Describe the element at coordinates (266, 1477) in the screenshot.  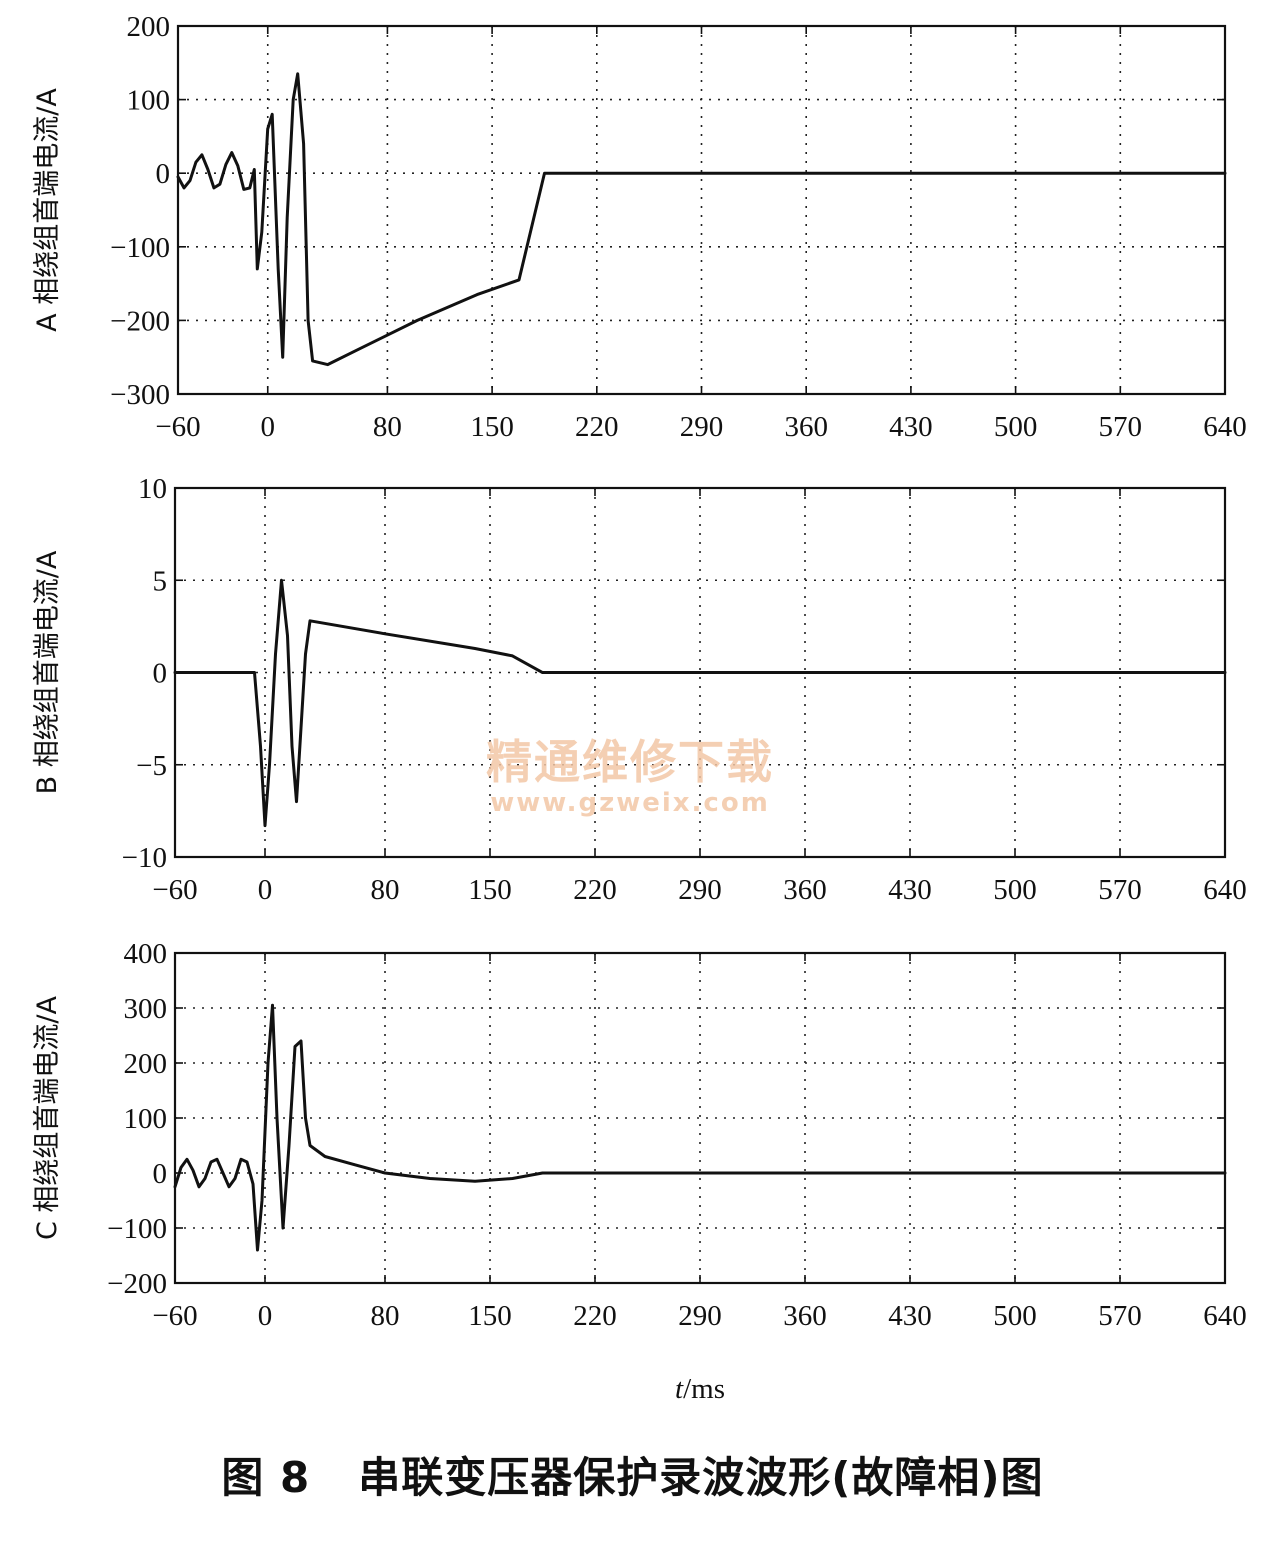
I see `caption-number: 图 8` at that location.